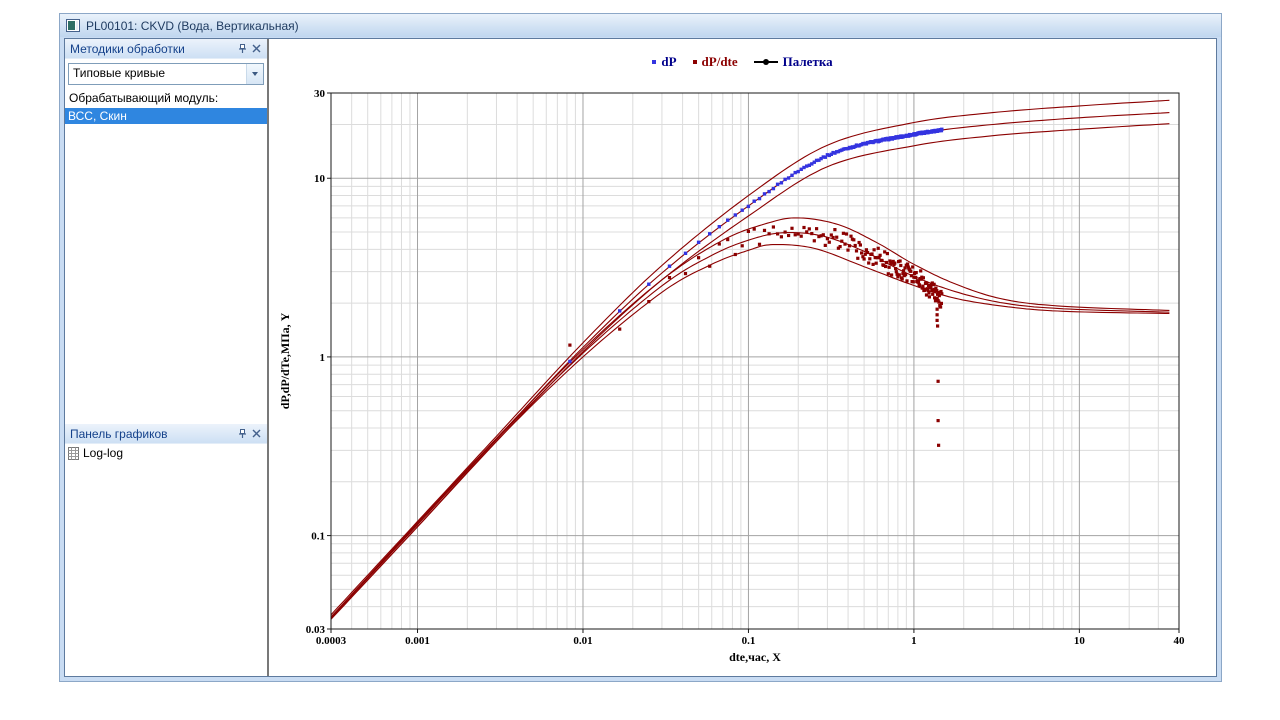 The height and width of the screenshot is (720, 1280). I want to click on y-tick-label: 1, so click(323, 358).